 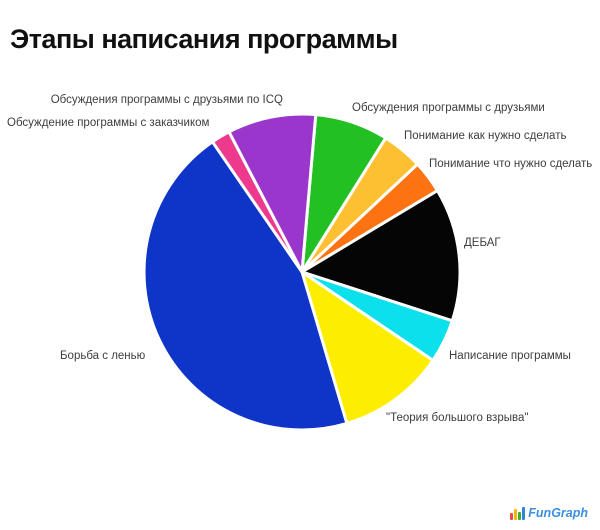 What do you see at coordinates (204, 39) in the screenshot?
I see `page-title: Этапы написания программы` at bounding box center [204, 39].